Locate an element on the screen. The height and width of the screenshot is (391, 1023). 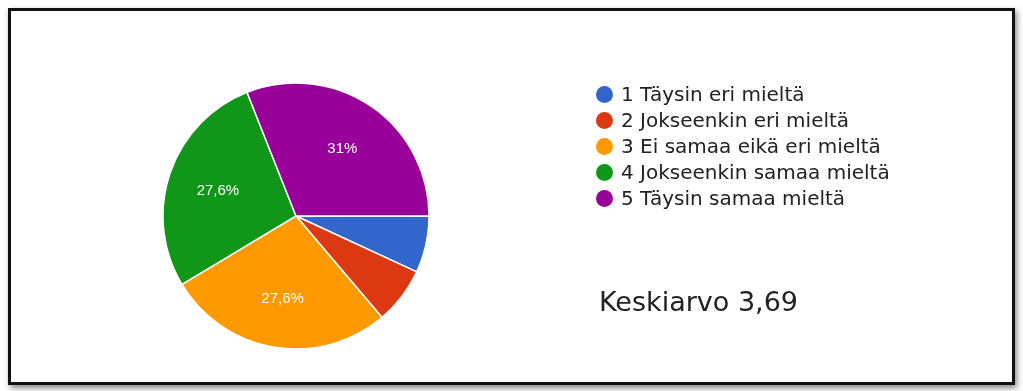
legend-label: 3 Ei samaa eikä eri mieltä is located at coordinates (751, 146).